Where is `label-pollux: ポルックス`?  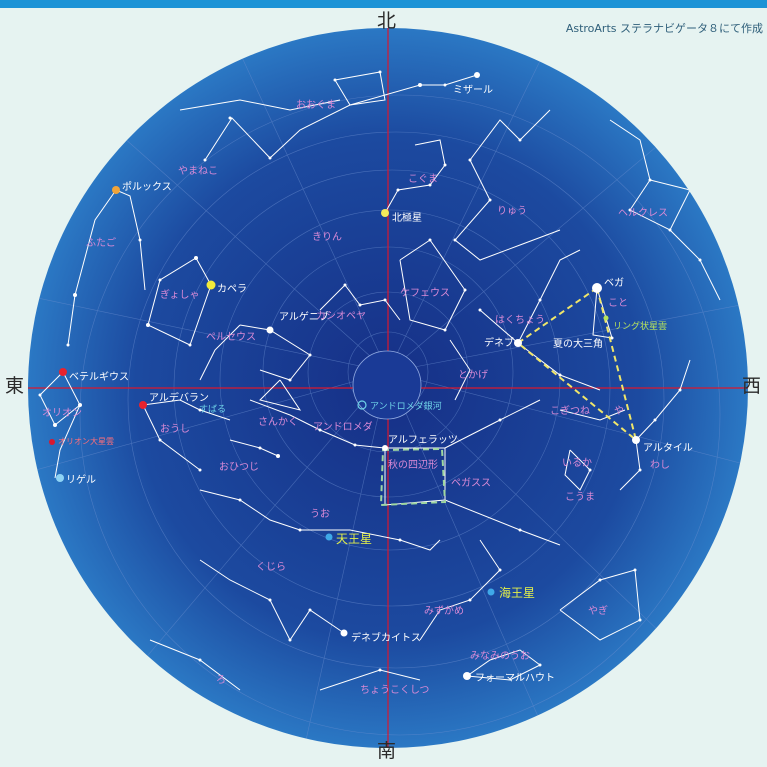
label-pollux: ポルックス is located at coordinates (147, 187).